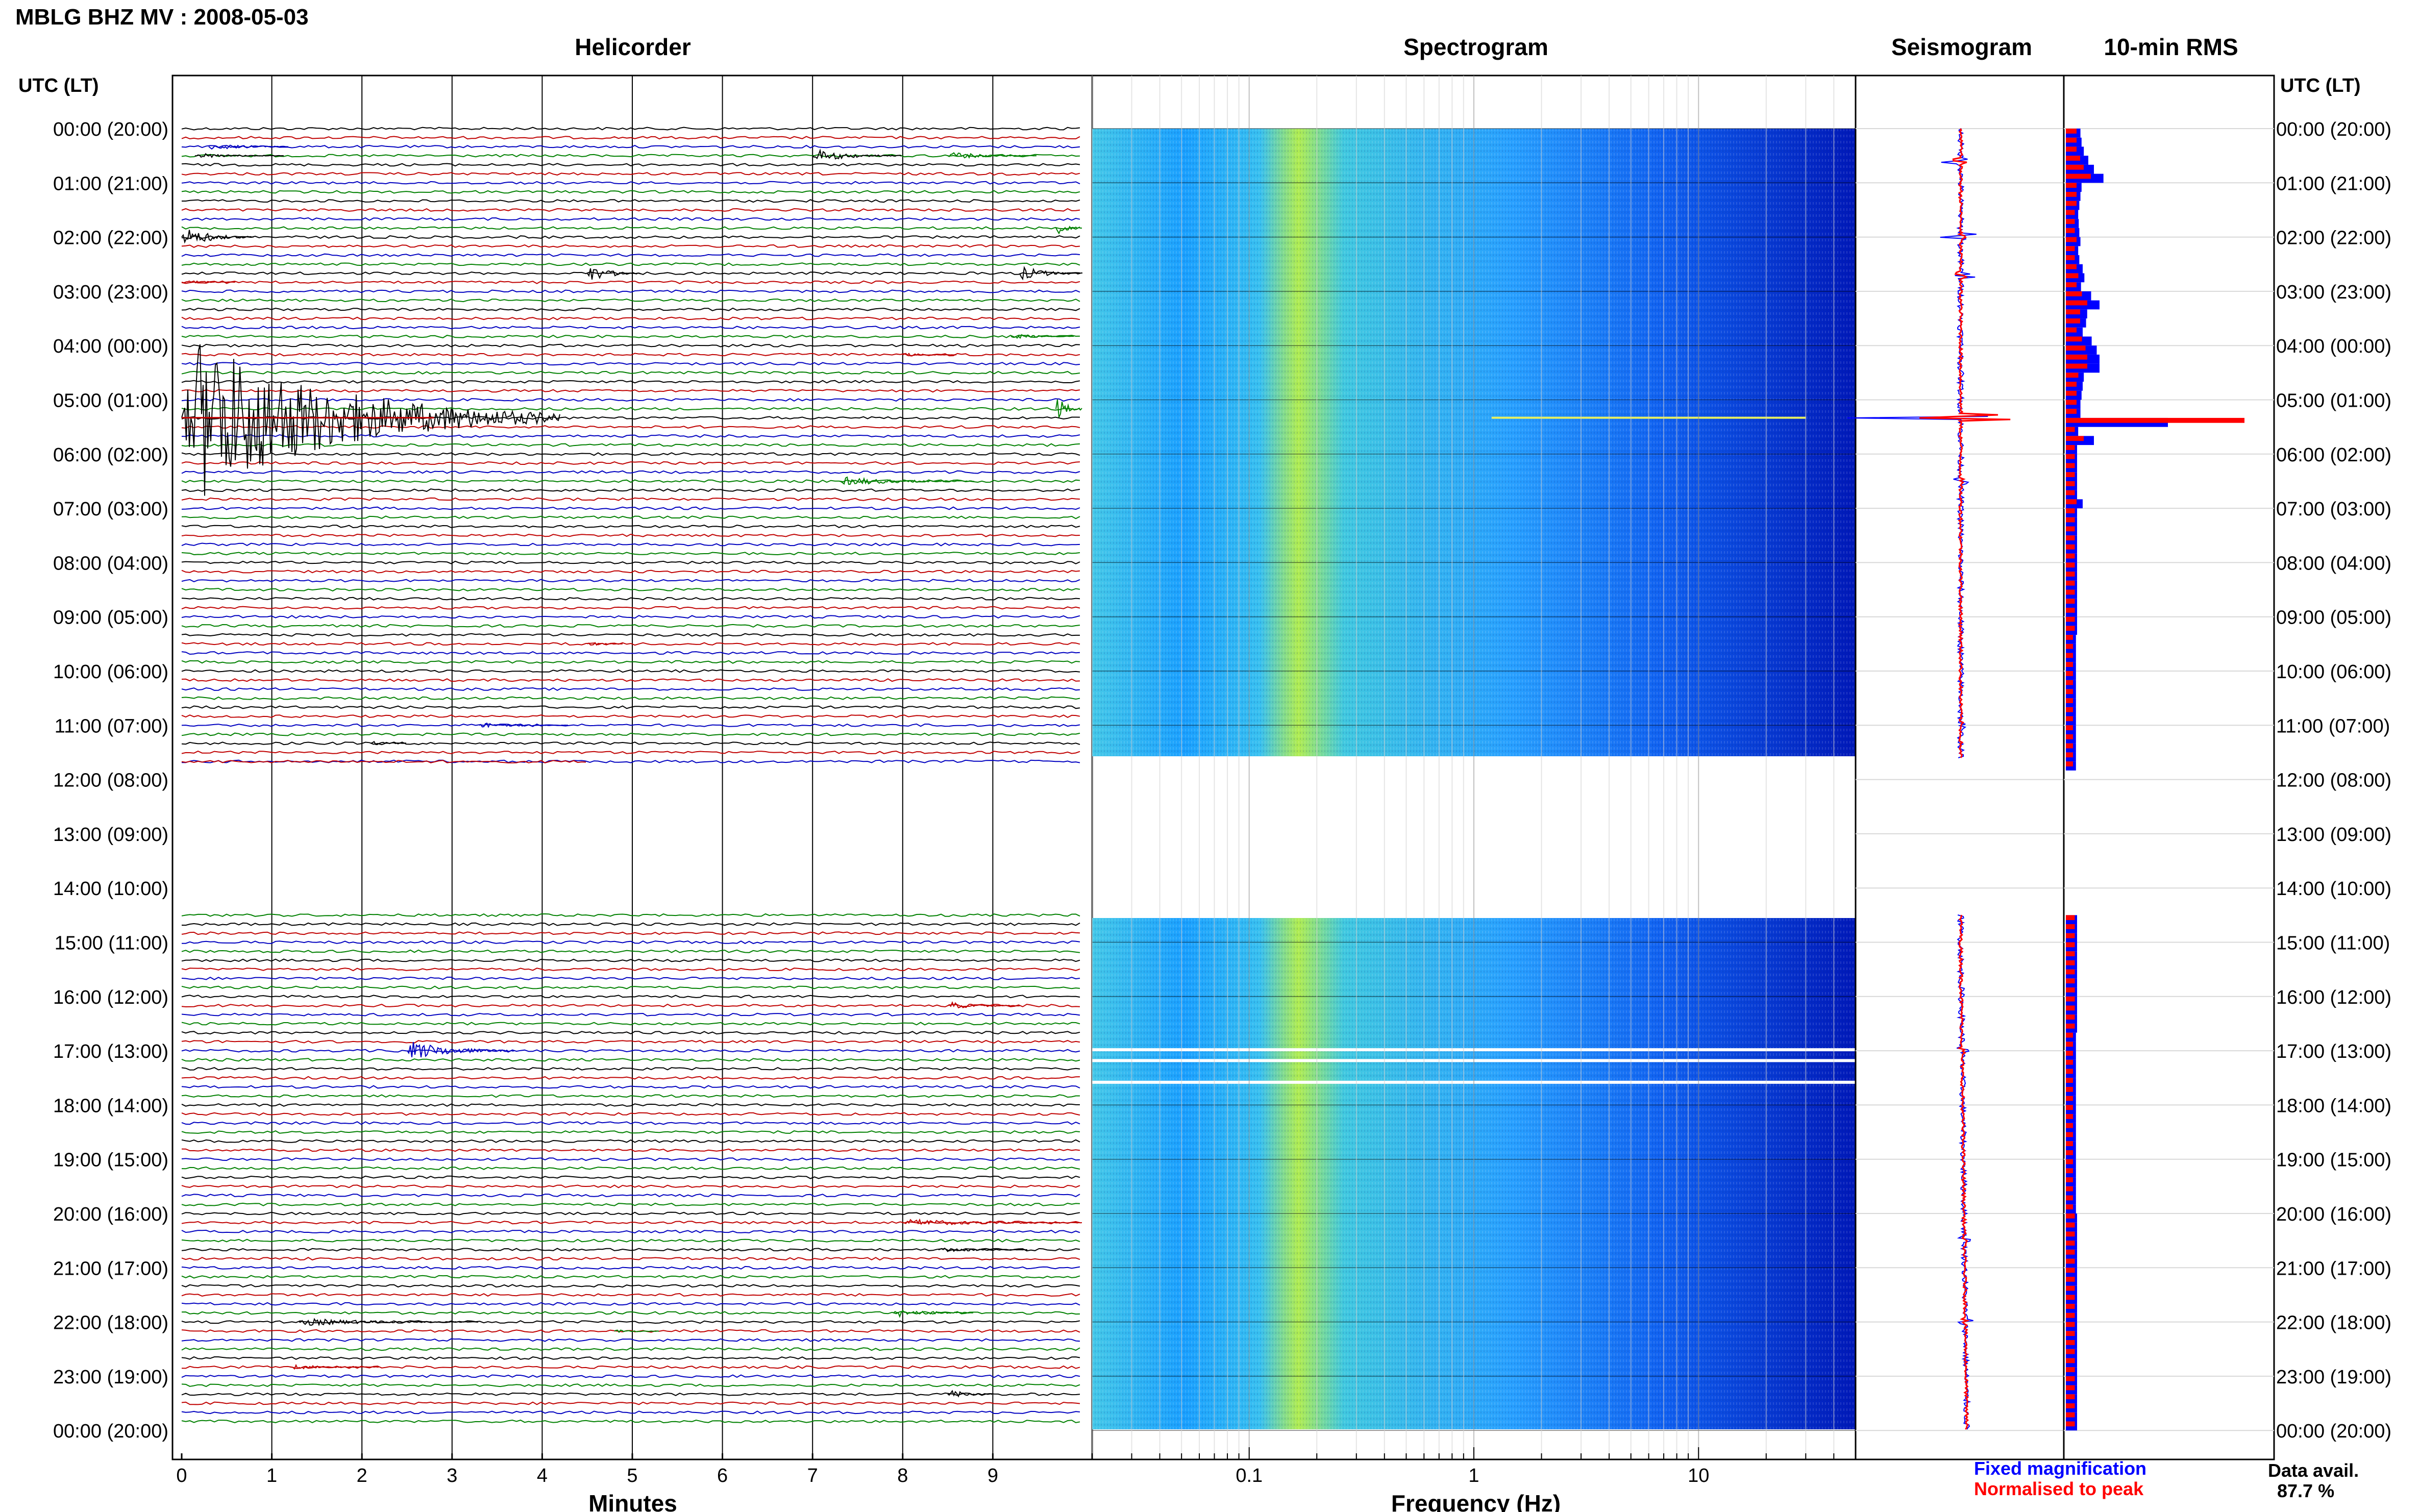 This screenshot has width=2419, height=1512. What do you see at coordinates (452, 1475) in the screenshot?
I see `x-tick-label: 3` at bounding box center [452, 1475].